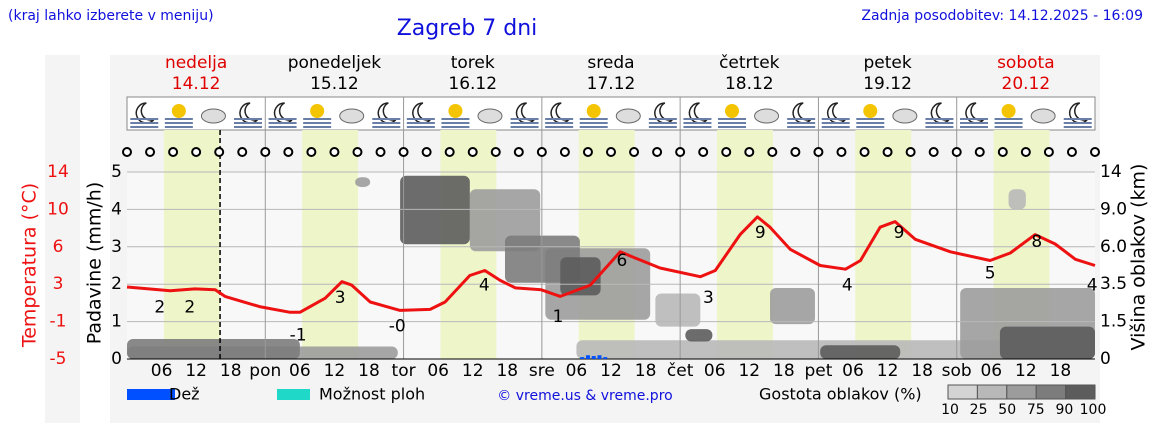 This screenshot has height=443, width=1152. I want to click on temp-tick-label: -5, so click(58, 359).